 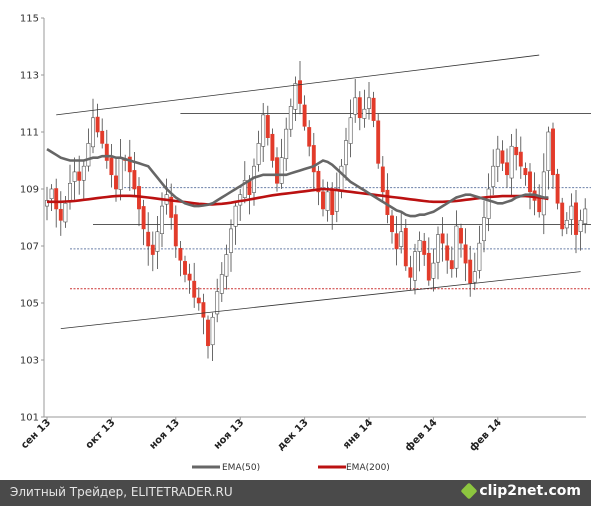 I want to click on x-tick-label: янв 14, so click(x=358, y=434).